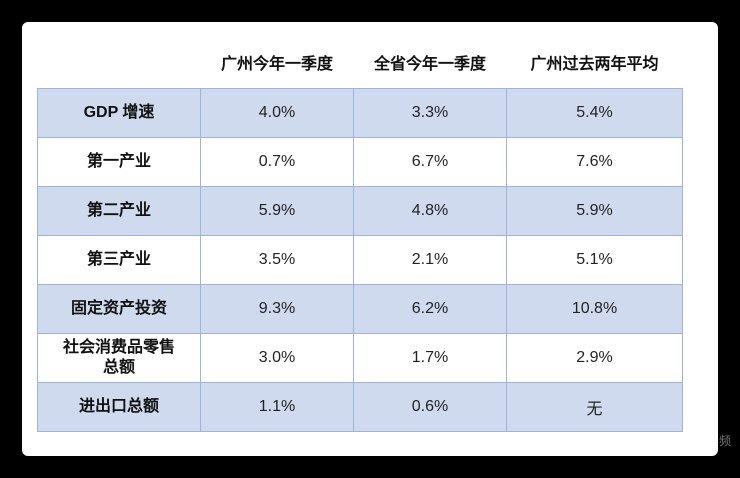  Describe the element at coordinates (360, 62) in the screenshot. I see `header-row: 广州今年一季度 全省今年一季度 广州过去两年平均` at that location.